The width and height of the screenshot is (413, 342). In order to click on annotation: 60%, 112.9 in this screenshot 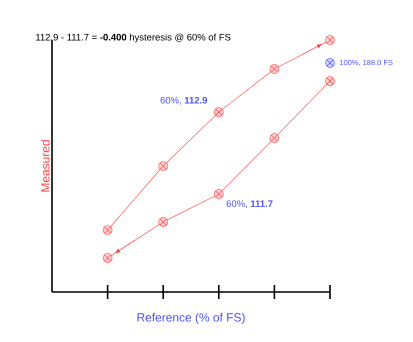, I will do `click(184, 100)`.